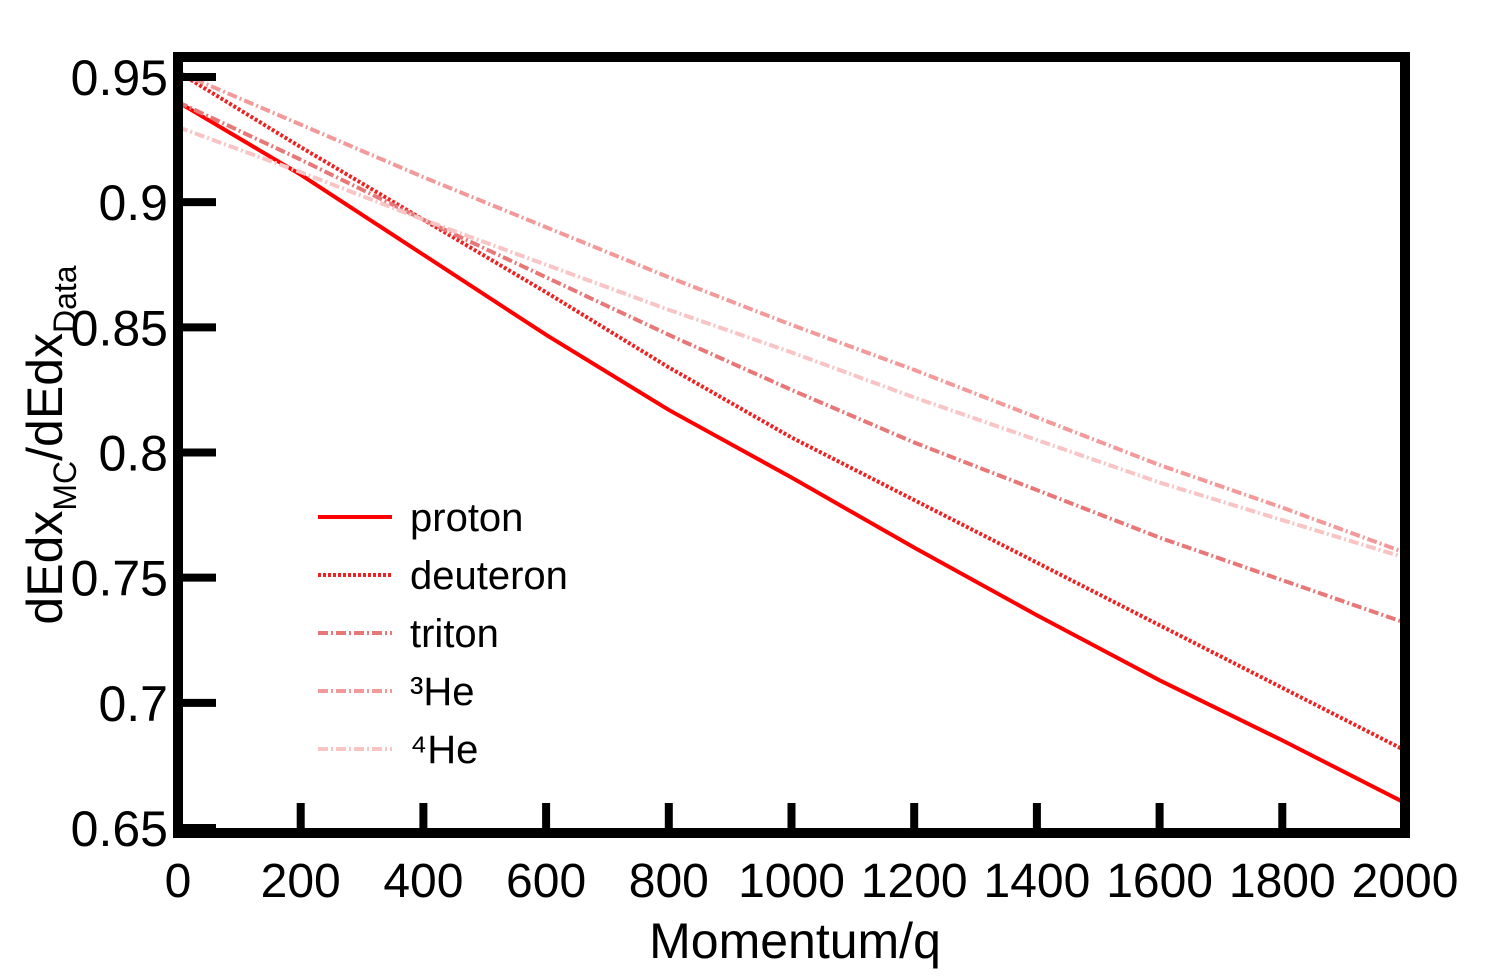 The image size is (1498, 976). I want to click on x-tick-label: 1800, so click(1282, 881).